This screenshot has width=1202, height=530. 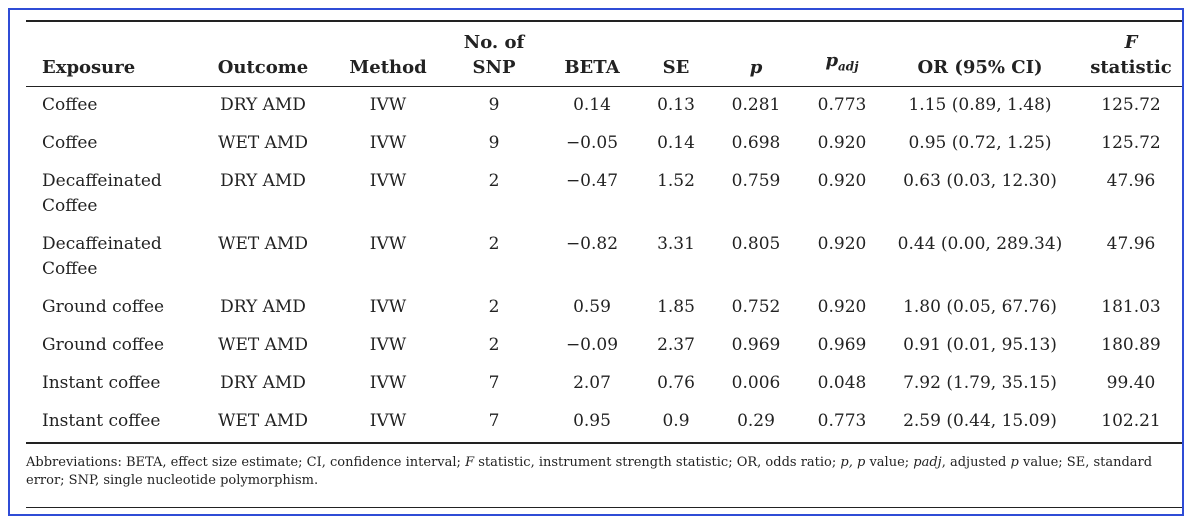 I want to click on cell-beta: 0.59, so click(x=592, y=307).